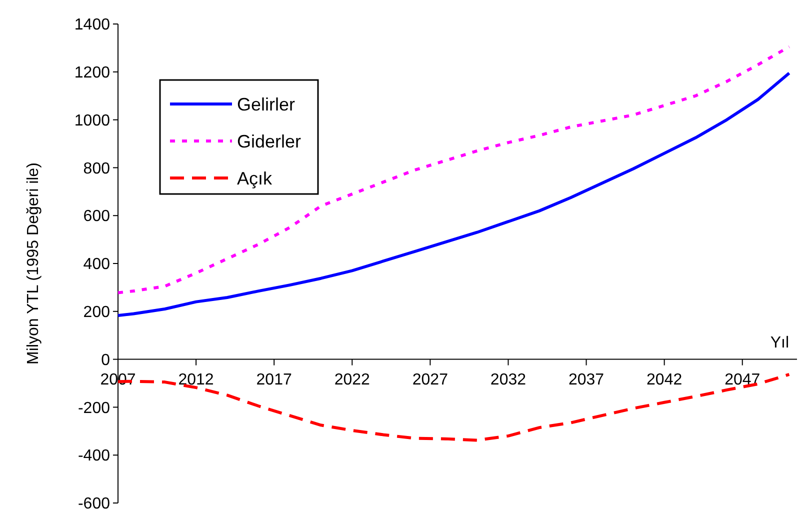  I want to click on y-tick-label: 200, so click(96, 312).